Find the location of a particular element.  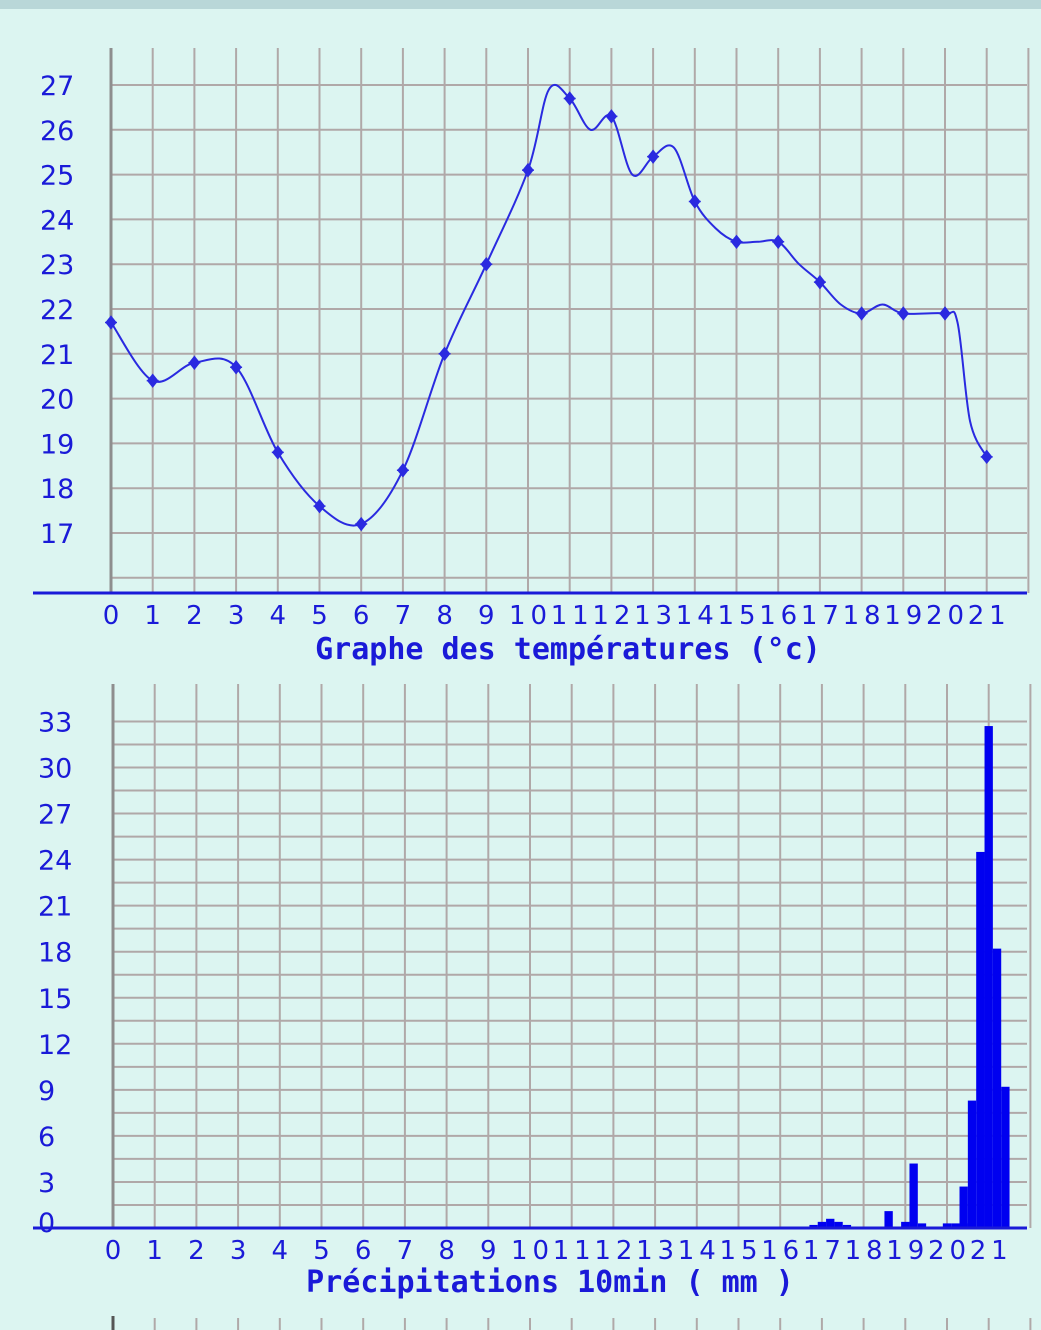

temperature-y-tick: 25 is located at coordinates (57, 176).